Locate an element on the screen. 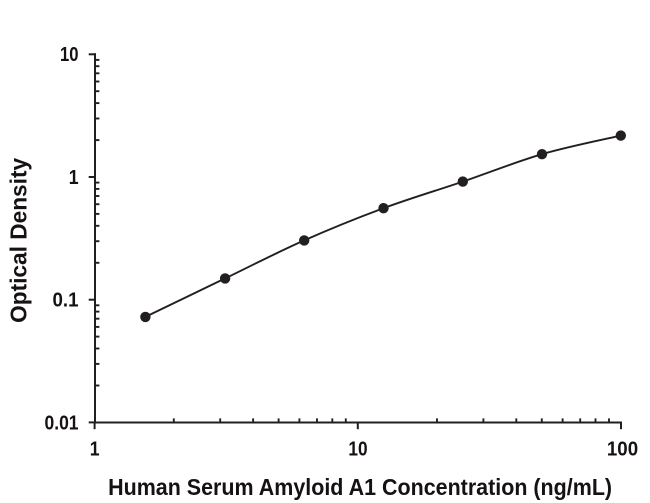 This screenshot has width=650, height=503. svg-text: Optical Density is located at coordinates (18, 240).